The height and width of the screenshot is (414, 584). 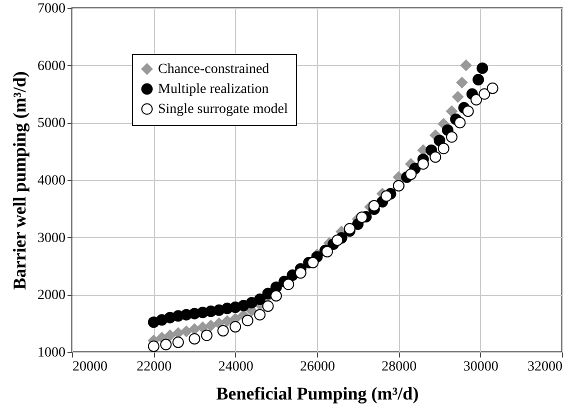 What do you see at coordinates (236, 367) in the screenshot?
I see `x-tick-label: 24000` at bounding box center [236, 367].